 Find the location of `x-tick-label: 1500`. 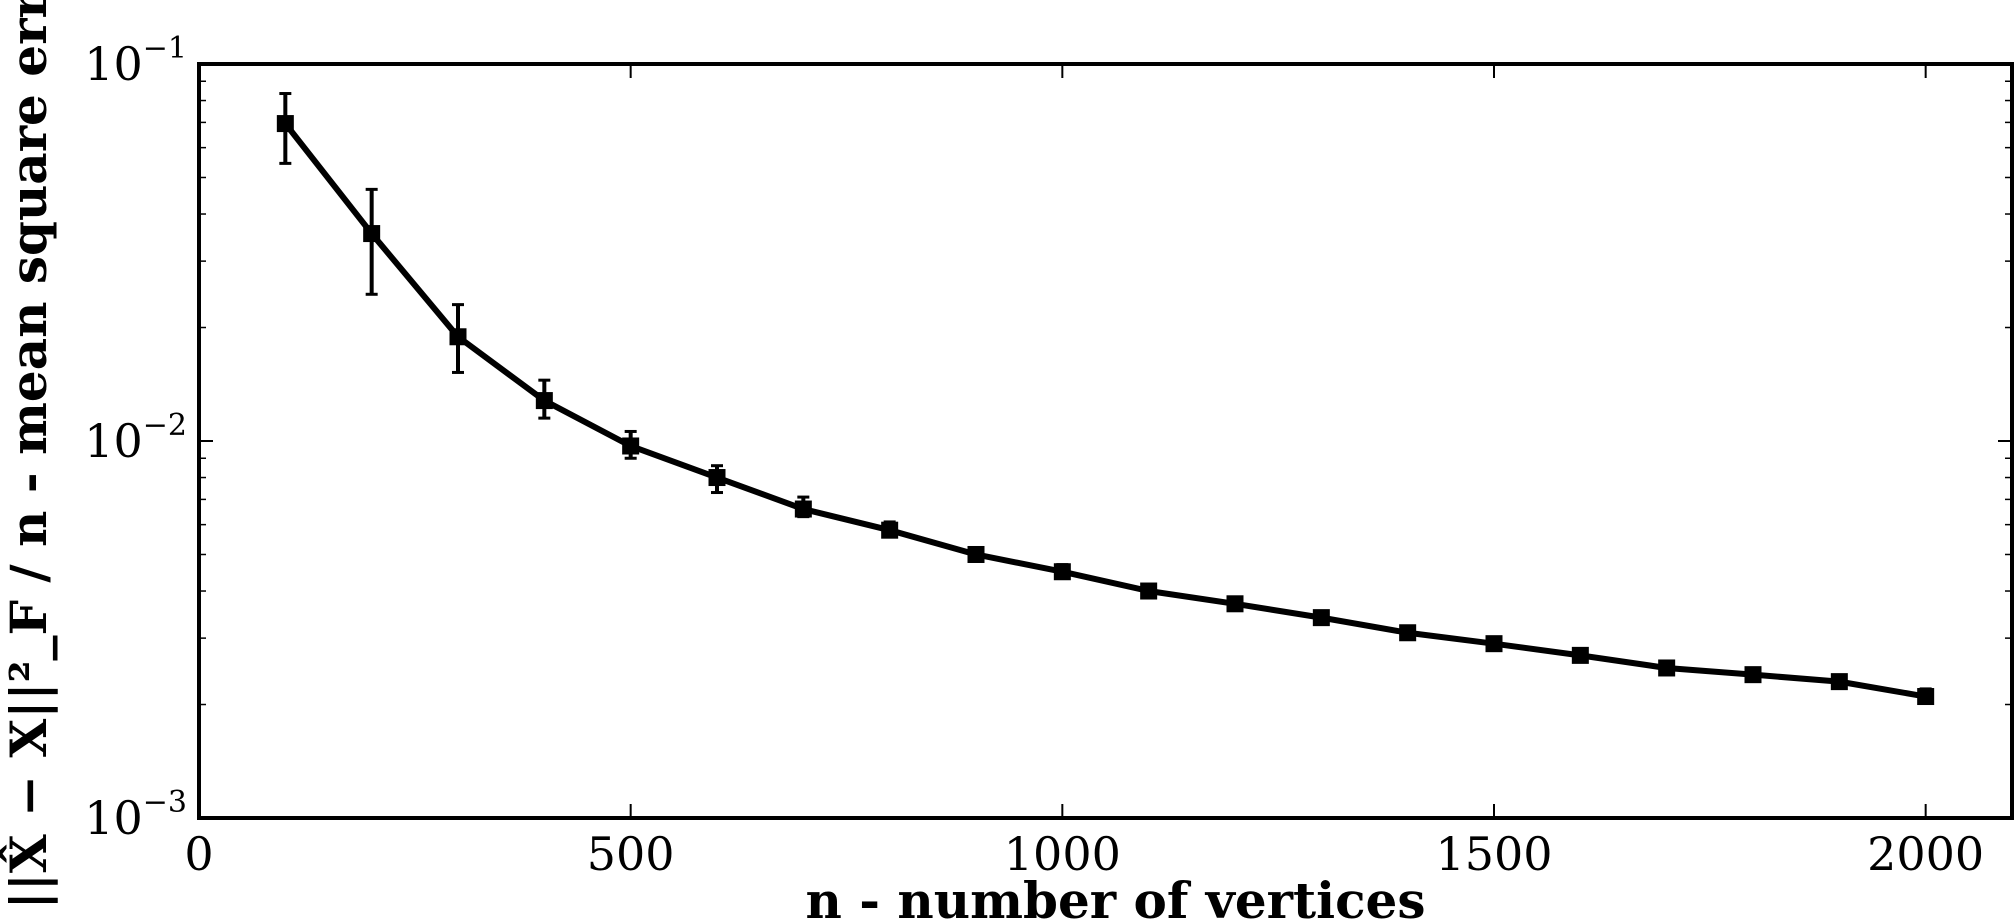

x-tick-label: 1500 is located at coordinates (1493, 854).